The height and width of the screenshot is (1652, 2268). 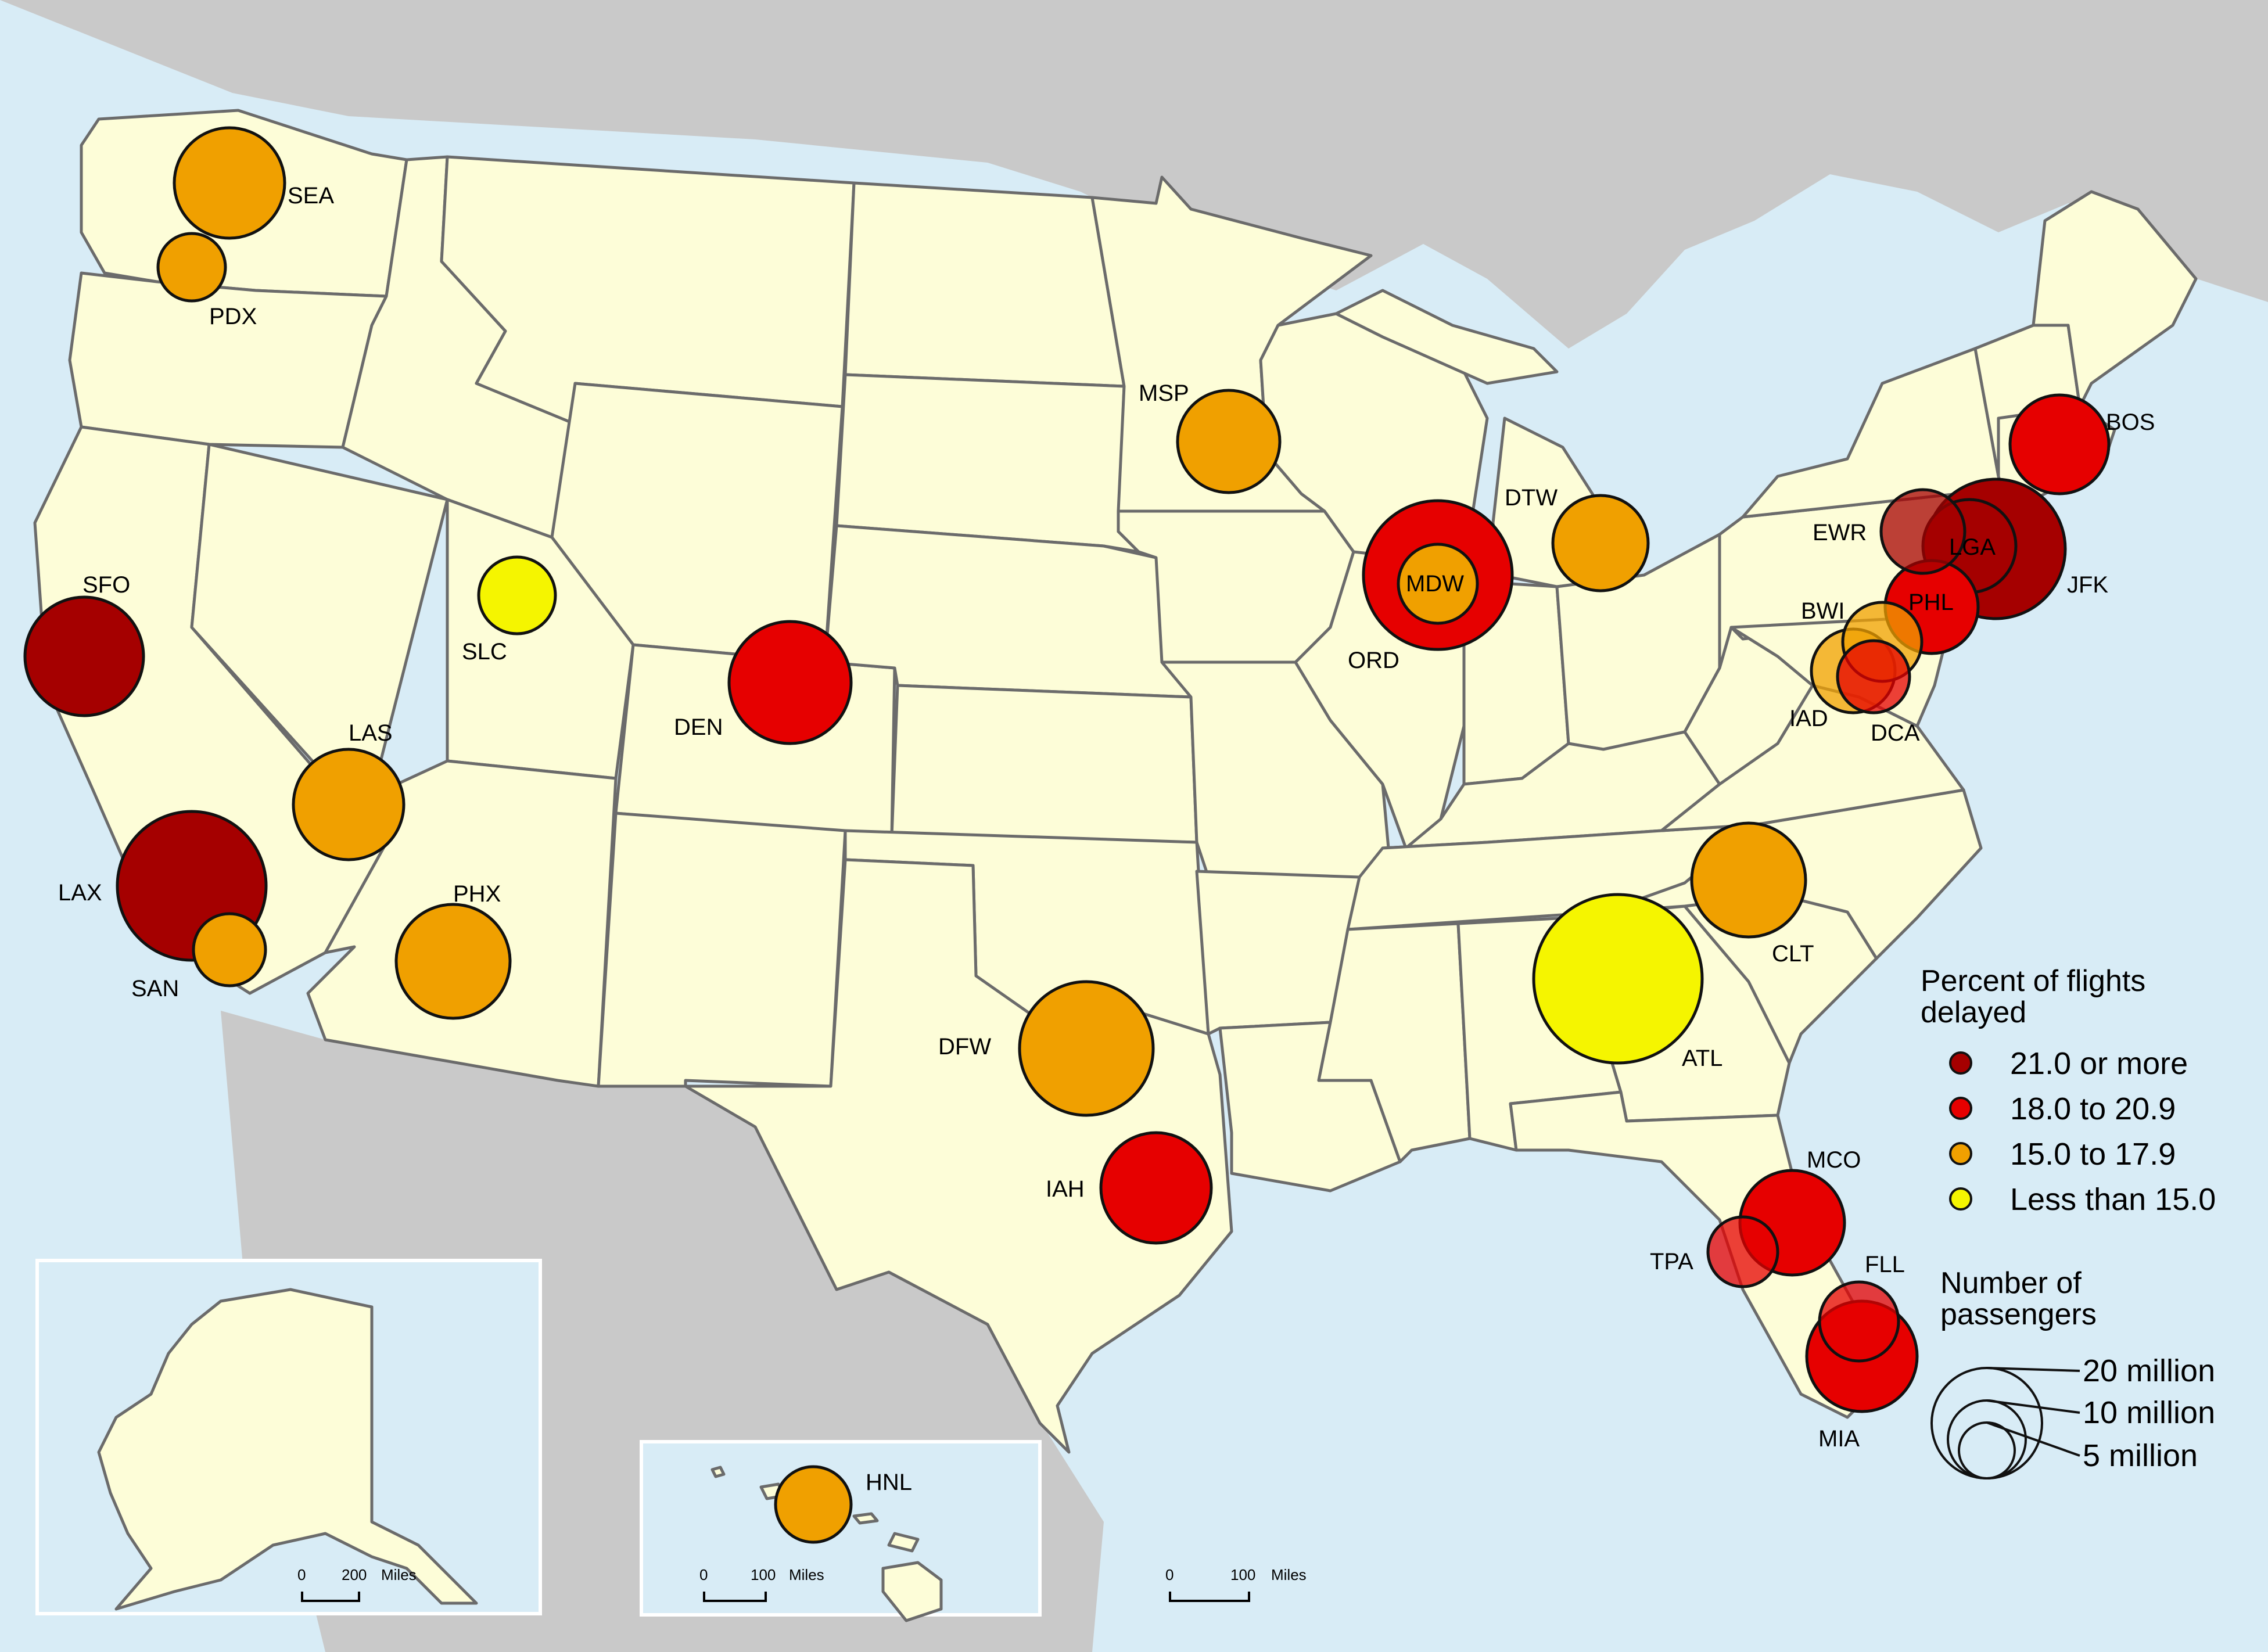 I want to click on scale-bar-contiguous: 0 100 Miles, so click(x=1236, y=1584).